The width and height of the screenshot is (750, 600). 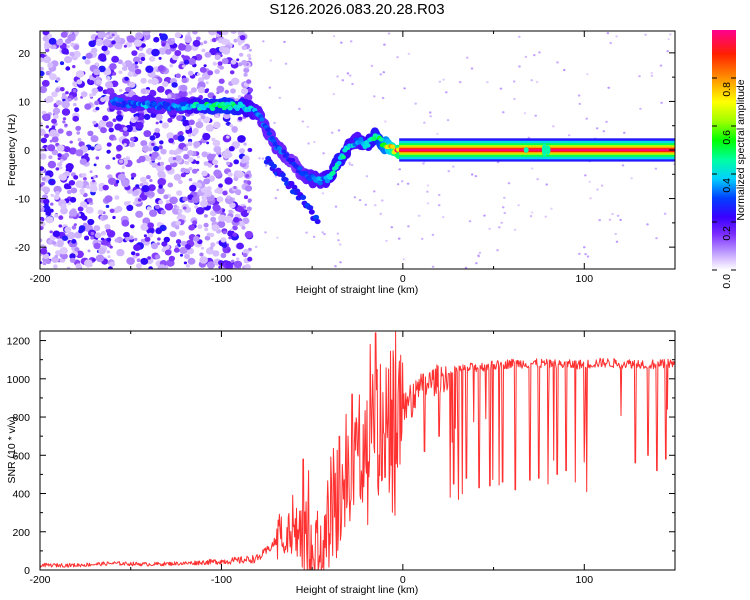 What do you see at coordinates (21, 418) in the screenshot?
I see `snr-ytick-label: 800` at bounding box center [21, 418].